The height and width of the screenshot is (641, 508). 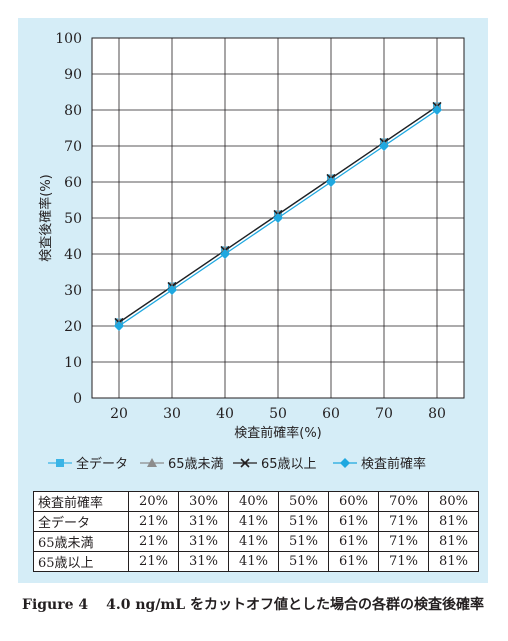 I want to click on legend-item: 65歳未満, so click(x=182, y=464).